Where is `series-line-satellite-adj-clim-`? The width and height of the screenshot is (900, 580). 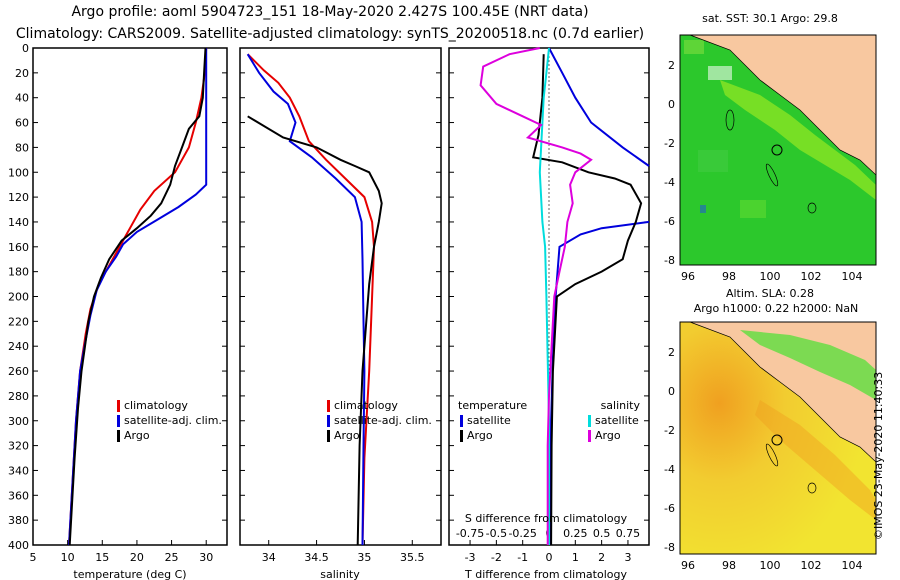 series-line-satellite-adj-clim- is located at coordinates (138, 297).